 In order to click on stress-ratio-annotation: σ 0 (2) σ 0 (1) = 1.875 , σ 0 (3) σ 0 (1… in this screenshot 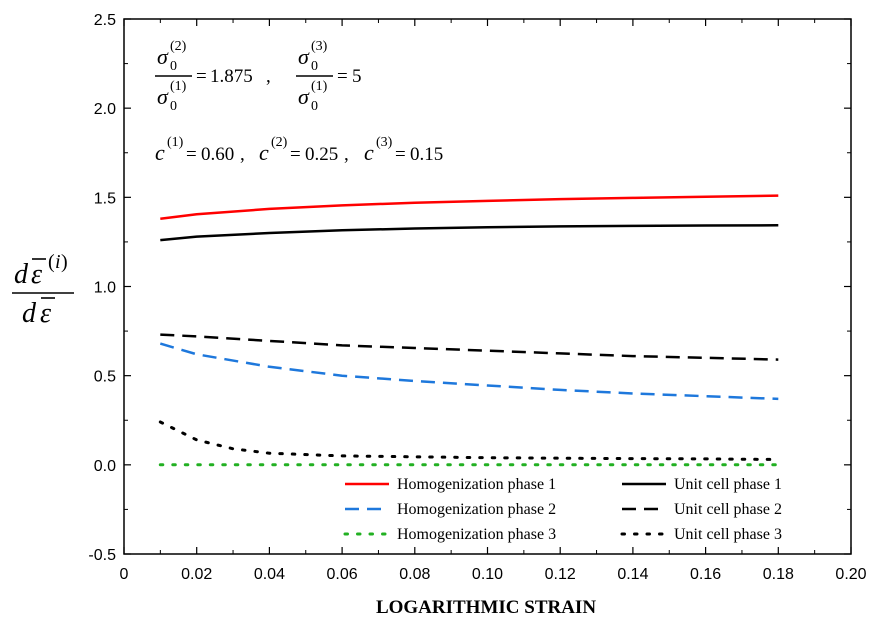, I will do `click(258, 76)`.